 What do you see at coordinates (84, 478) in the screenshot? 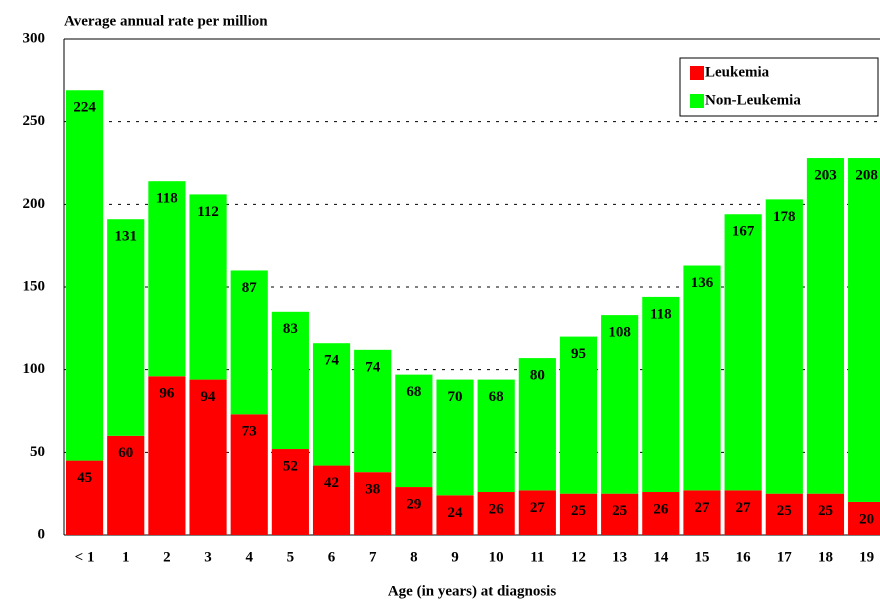
I see `value-label: 45` at bounding box center [84, 478].